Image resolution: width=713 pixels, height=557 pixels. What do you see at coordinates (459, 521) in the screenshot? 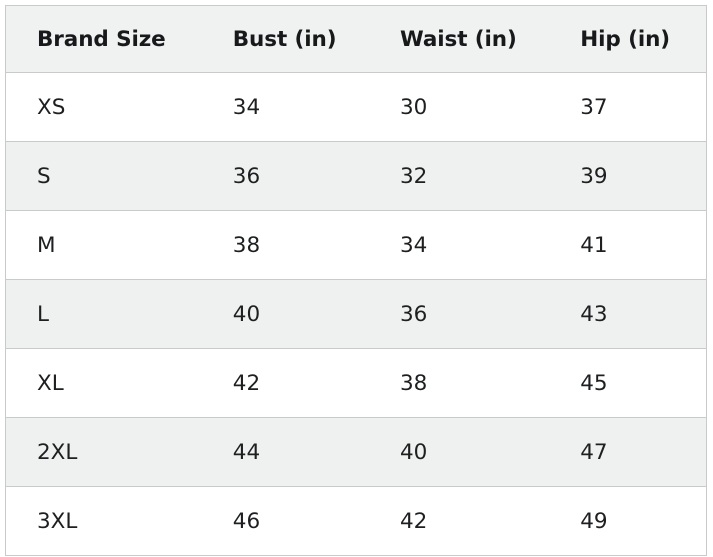
I see `cell-waist: 42` at bounding box center [459, 521].